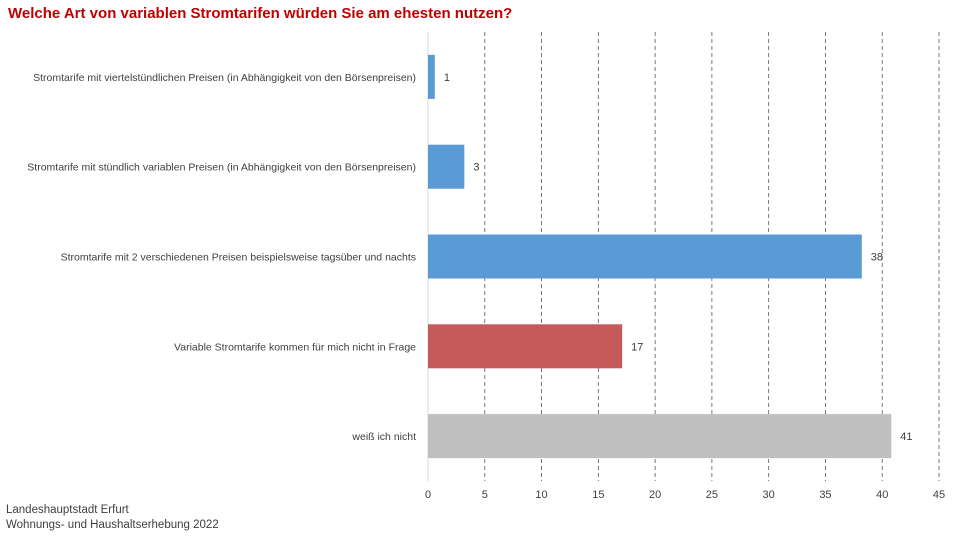  Describe the element at coordinates (447, 78) in the screenshot. I see `data-label-0: 1` at that location.